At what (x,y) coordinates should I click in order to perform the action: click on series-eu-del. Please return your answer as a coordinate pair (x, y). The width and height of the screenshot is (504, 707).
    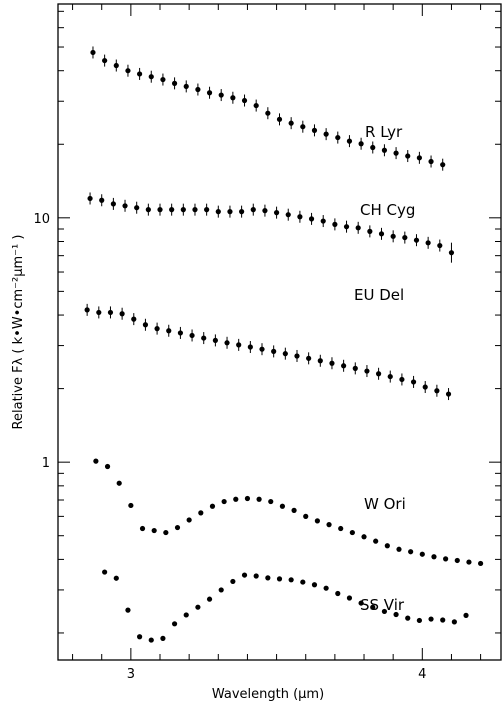
    Looking at the image, I should click on (268, 352).